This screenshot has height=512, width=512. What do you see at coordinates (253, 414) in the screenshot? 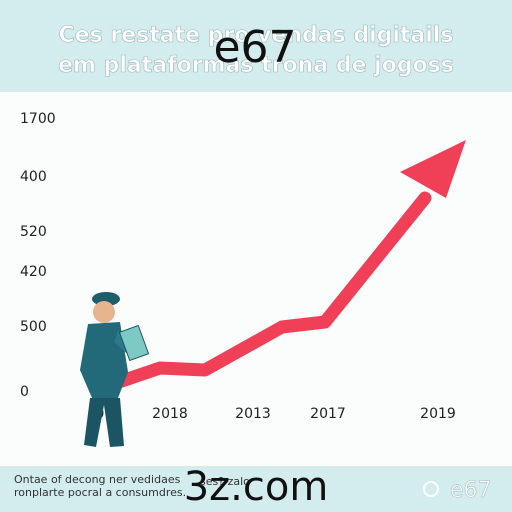
I see `x-label: 2013` at bounding box center [253, 414].